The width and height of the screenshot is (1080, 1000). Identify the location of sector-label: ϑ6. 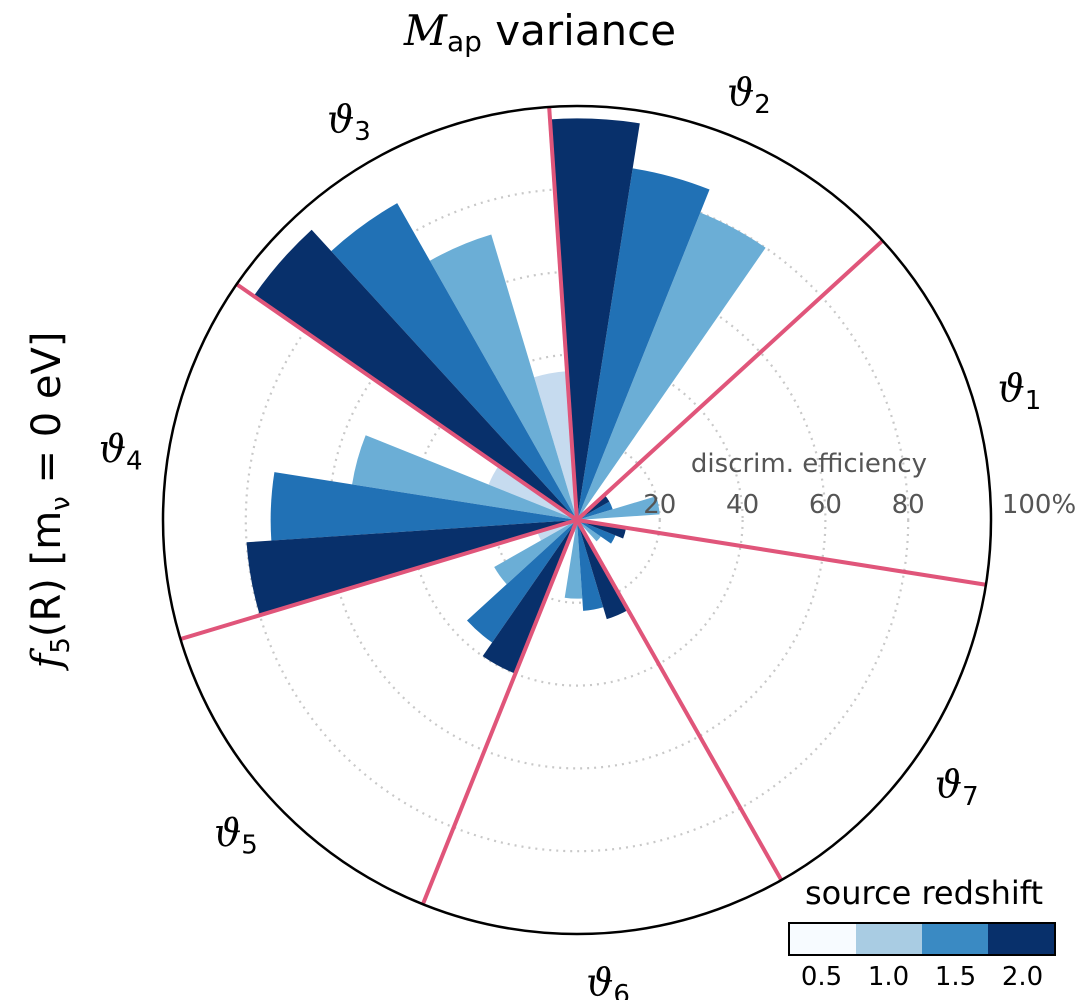
(608, 980).